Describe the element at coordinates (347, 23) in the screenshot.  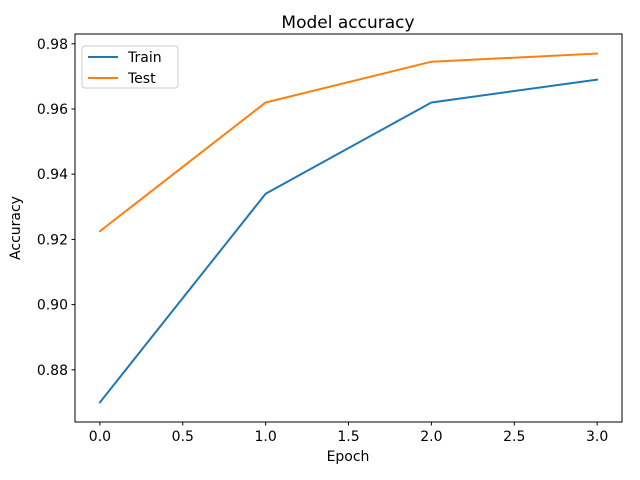
I see `chart-title: Model accuracy` at that location.